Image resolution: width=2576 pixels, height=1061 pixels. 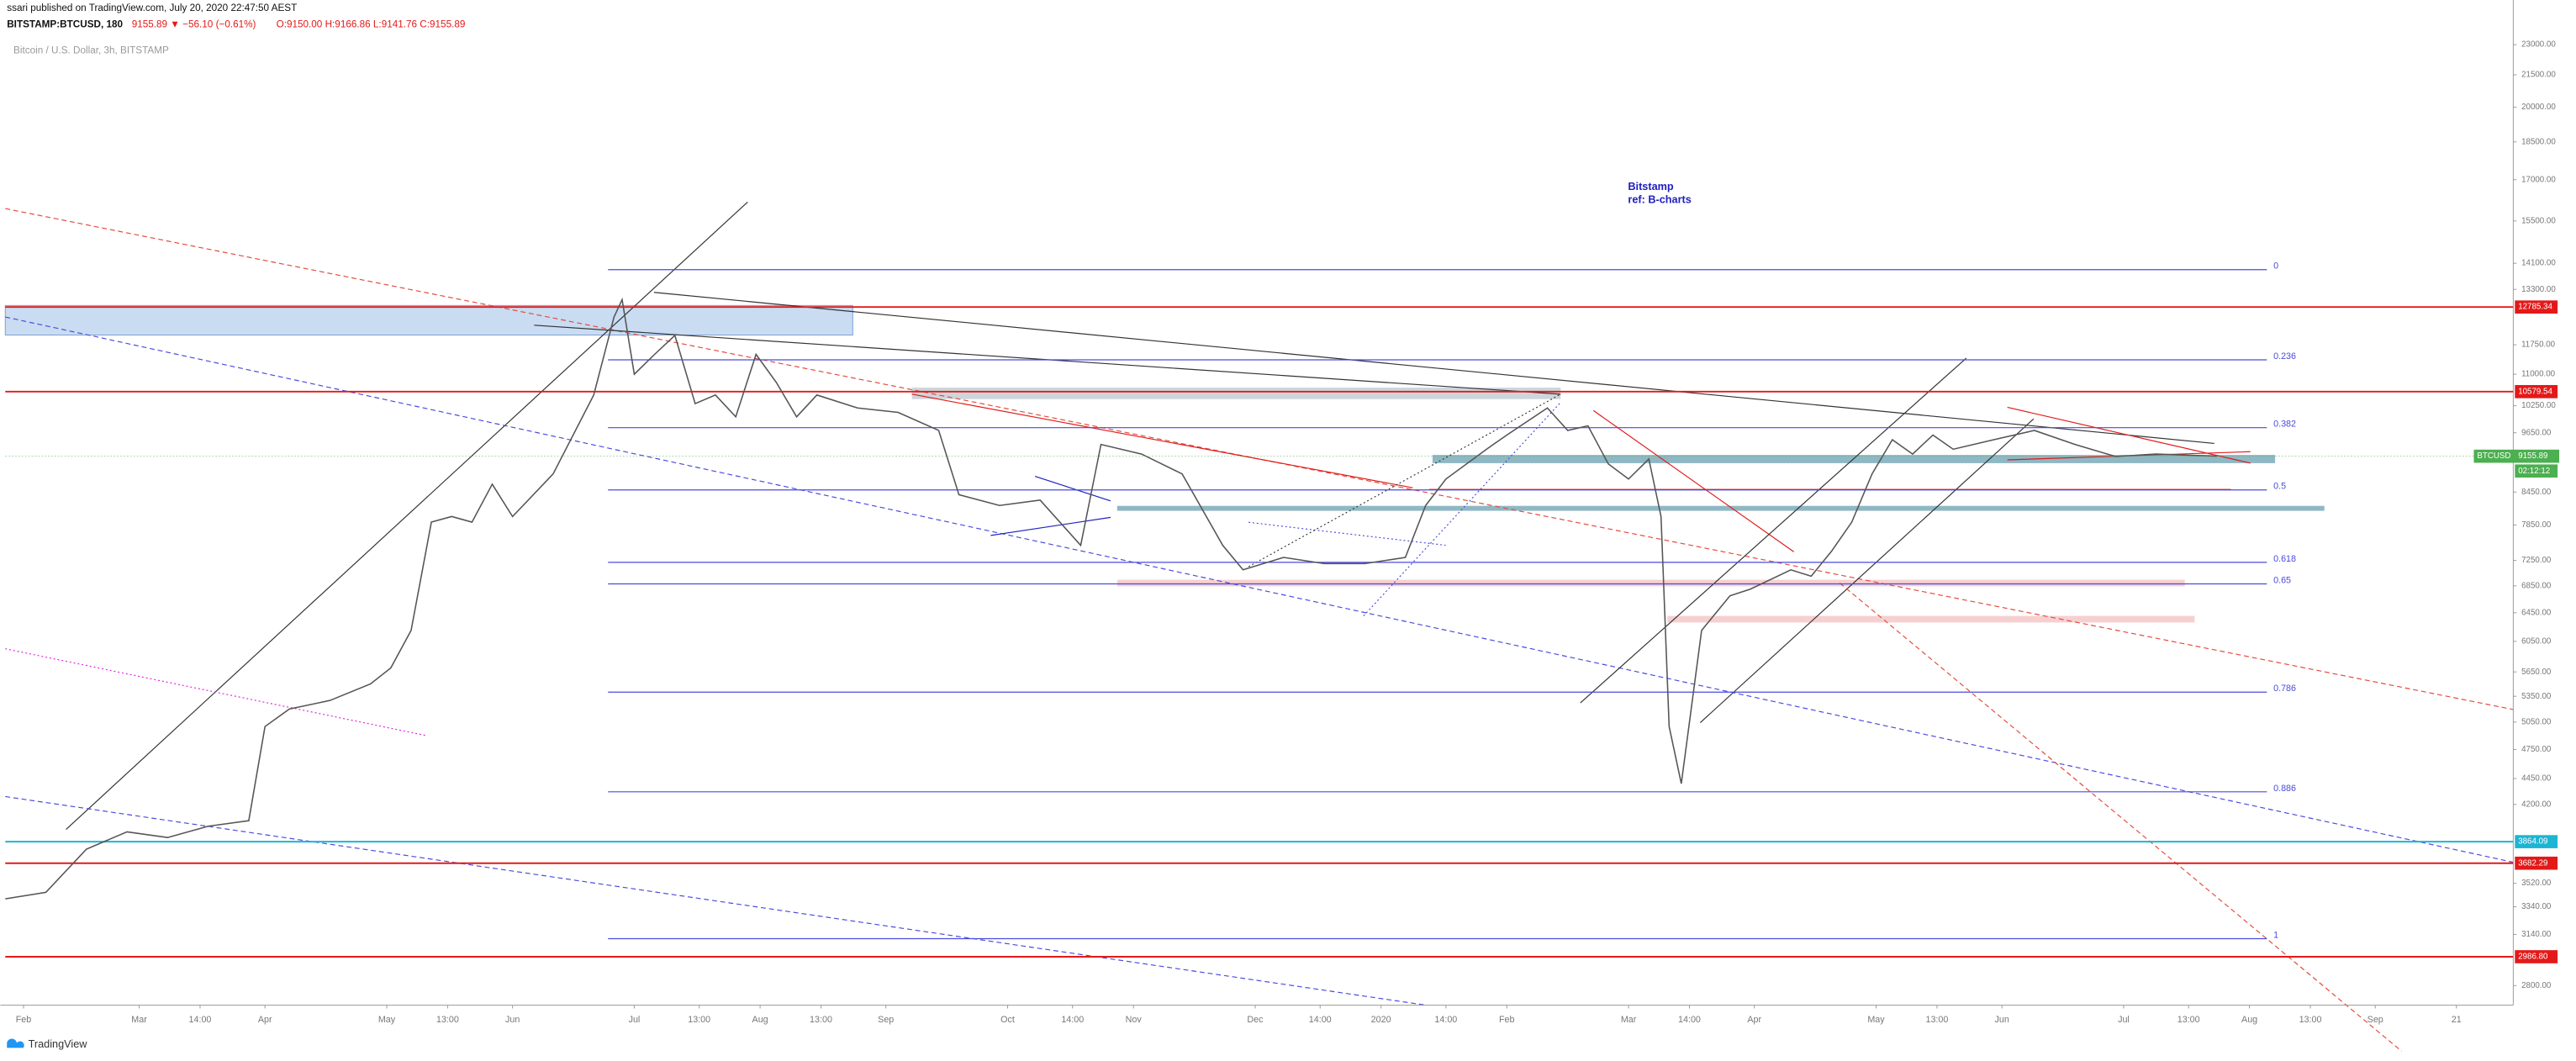 I want to click on fib-label: 0, so click(x=2275, y=267).